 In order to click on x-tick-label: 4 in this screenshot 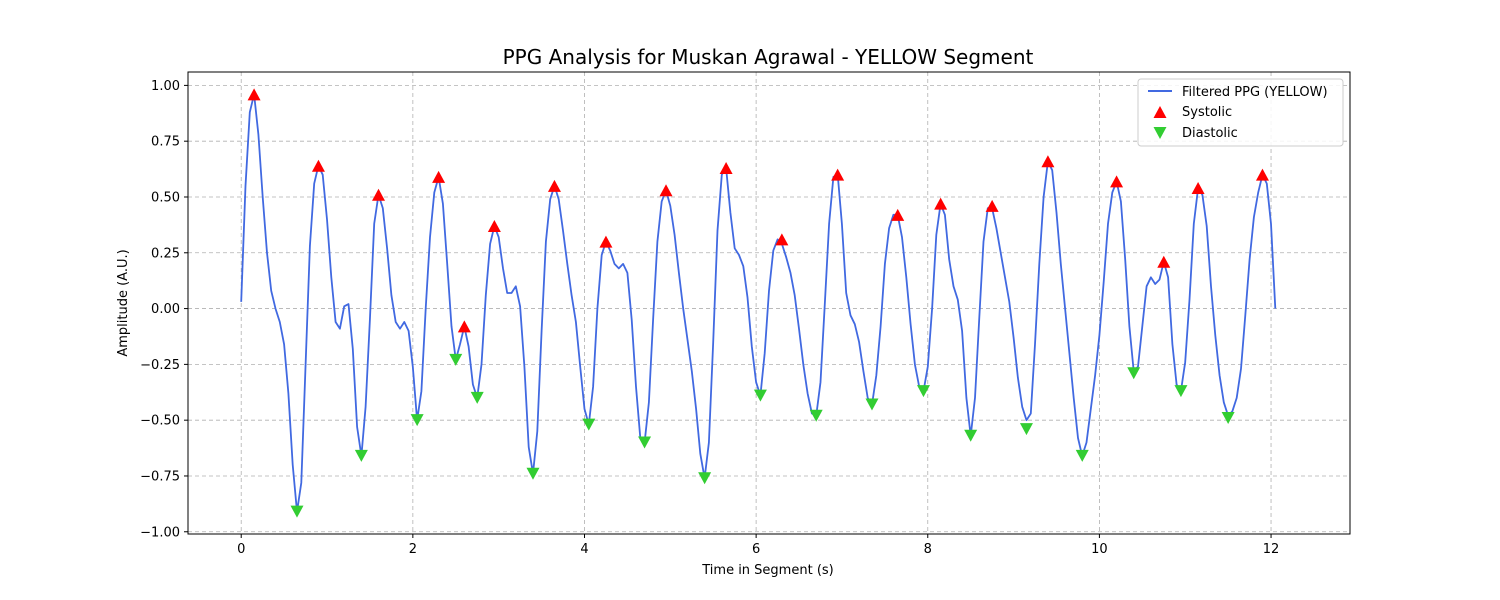, I will do `click(584, 549)`.